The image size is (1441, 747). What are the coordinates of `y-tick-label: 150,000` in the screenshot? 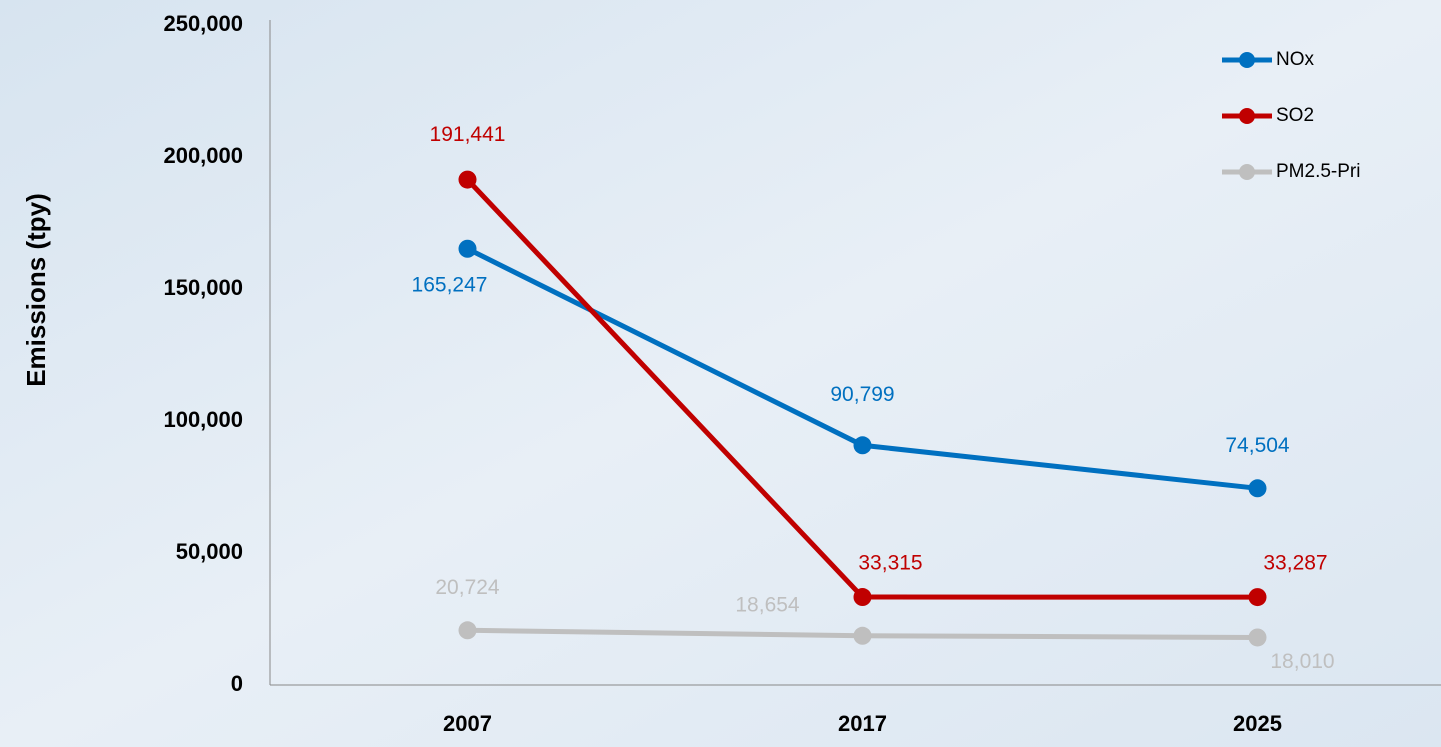 It's located at (203, 287).